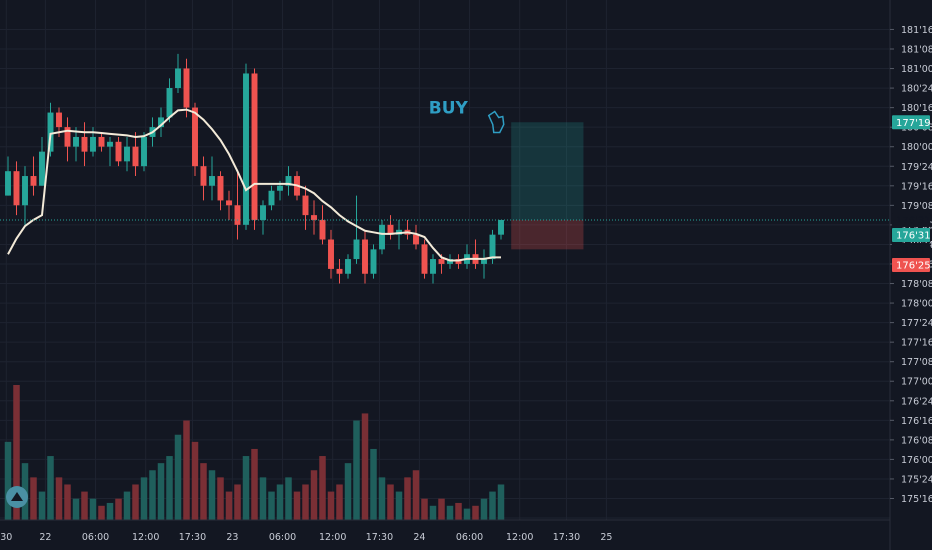  I want to click on price-tick-label: 176'00, so click(916, 460).